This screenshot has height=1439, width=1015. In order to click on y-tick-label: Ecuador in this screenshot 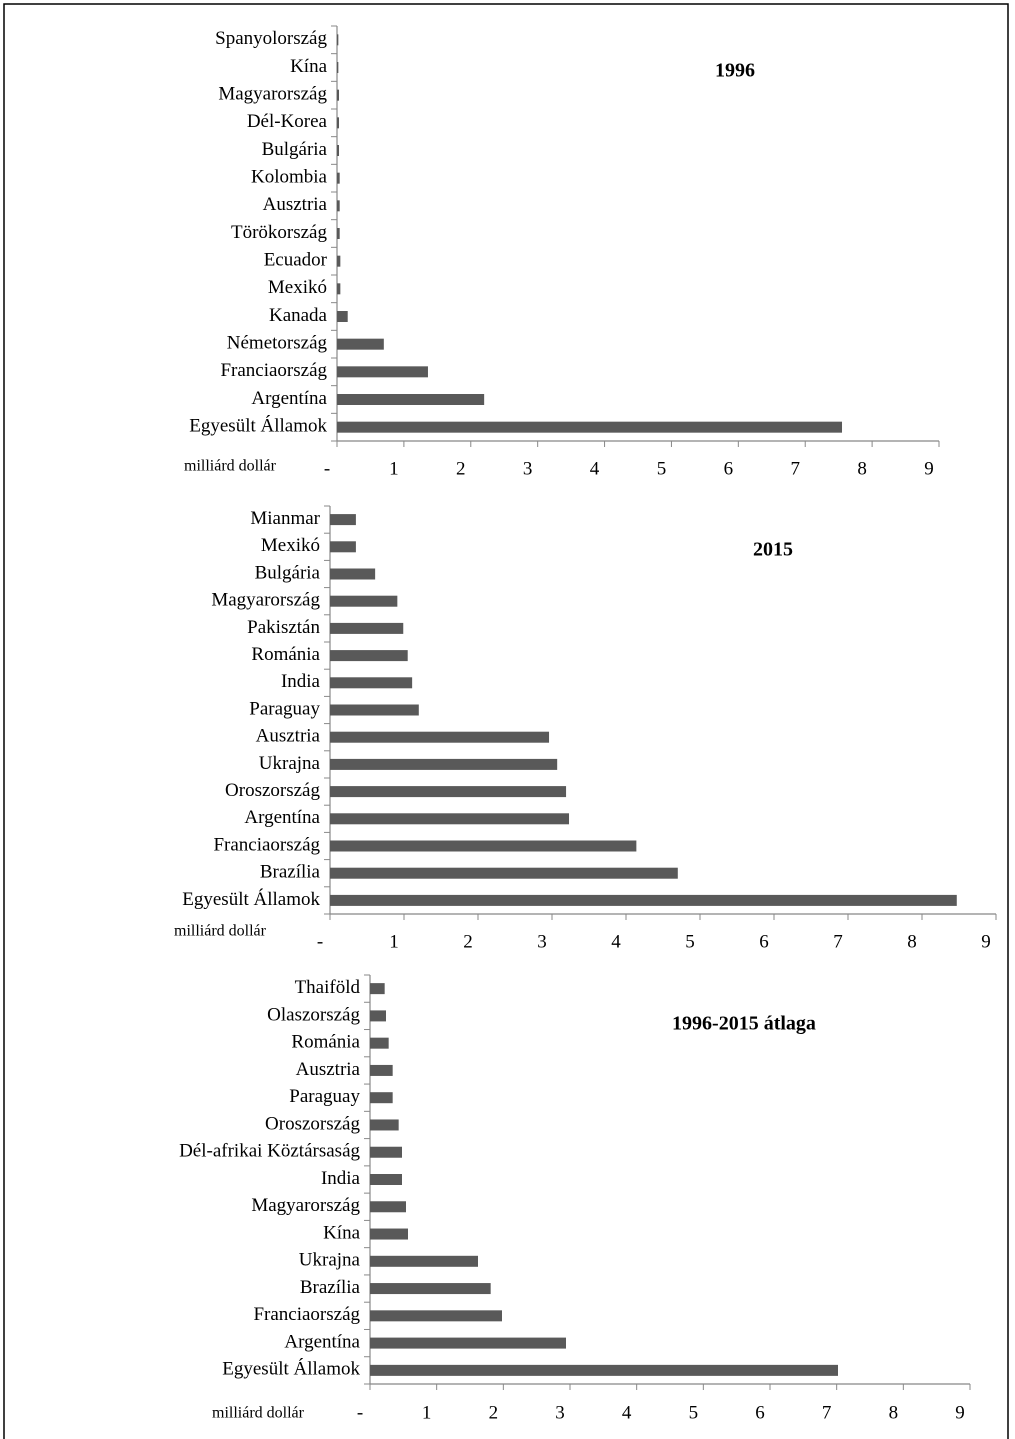, I will do `click(296, 260)`.